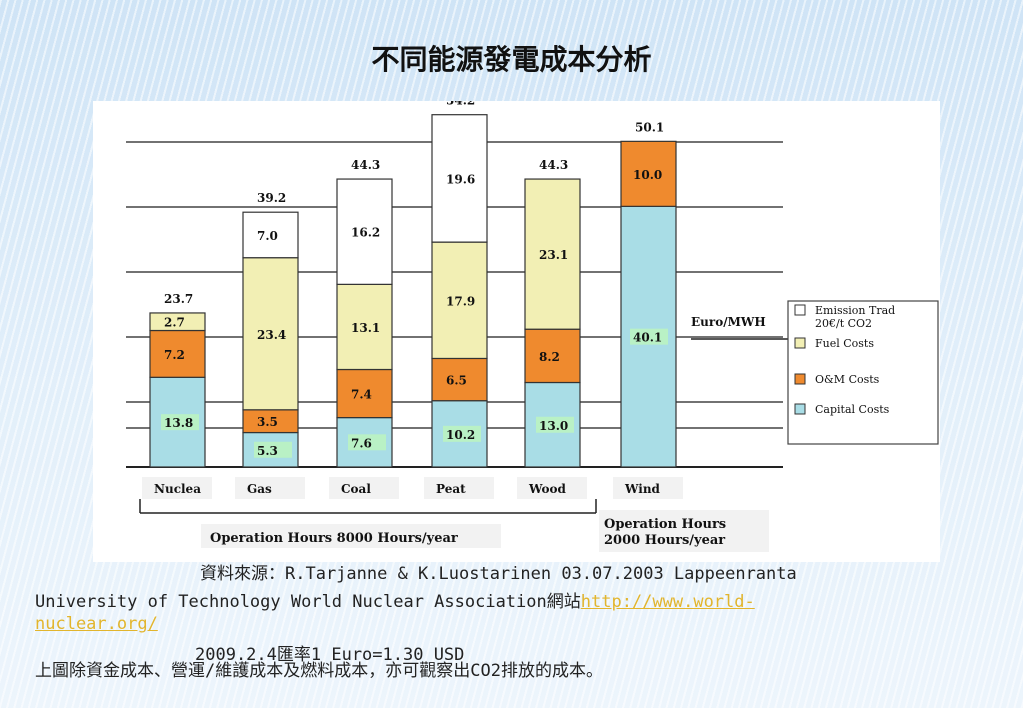 The width and height of the screenshot is (1023, 708). What do you see at coordinates (844, 343) in the screenshot?
I see `legend-label-1: Fuel Costs` at bounding box center [844, 343].